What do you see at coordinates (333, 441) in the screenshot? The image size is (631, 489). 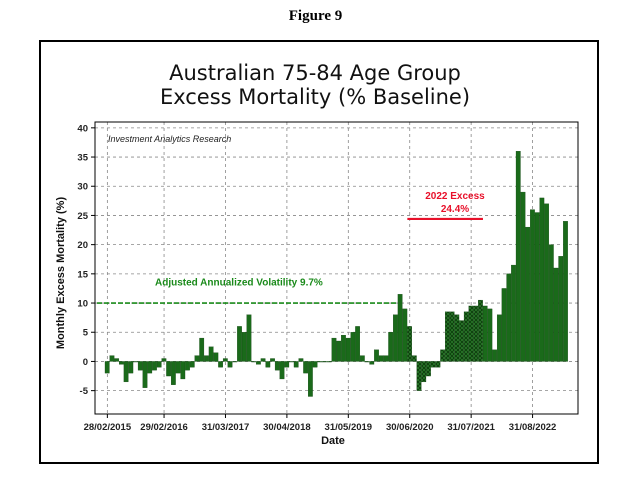 I see `x-axis-label: Date` at bounding box center [333, 441].